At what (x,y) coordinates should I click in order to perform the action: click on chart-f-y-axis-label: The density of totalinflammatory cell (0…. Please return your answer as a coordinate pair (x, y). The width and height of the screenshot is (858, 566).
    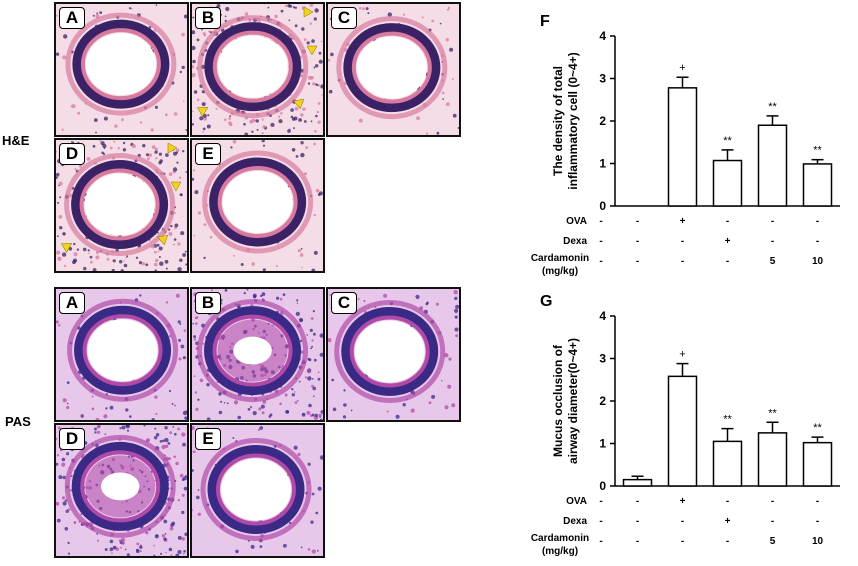
    Looking at the image, I should click on (565, 120).